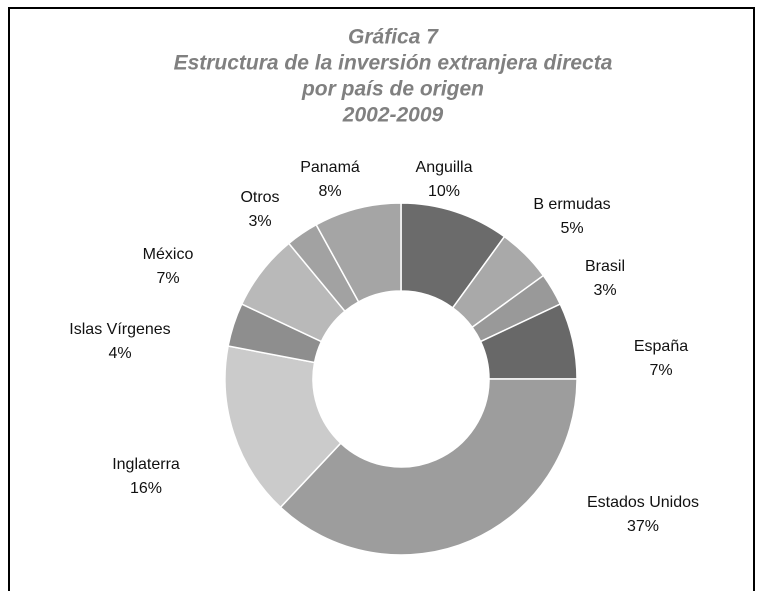 Image resolution: width=757 pixels, height=591 pixels. What do you see at coordinates (259, 197) in the screenshot?
I see `category-label: Otros` at bounding box center [259, 197].